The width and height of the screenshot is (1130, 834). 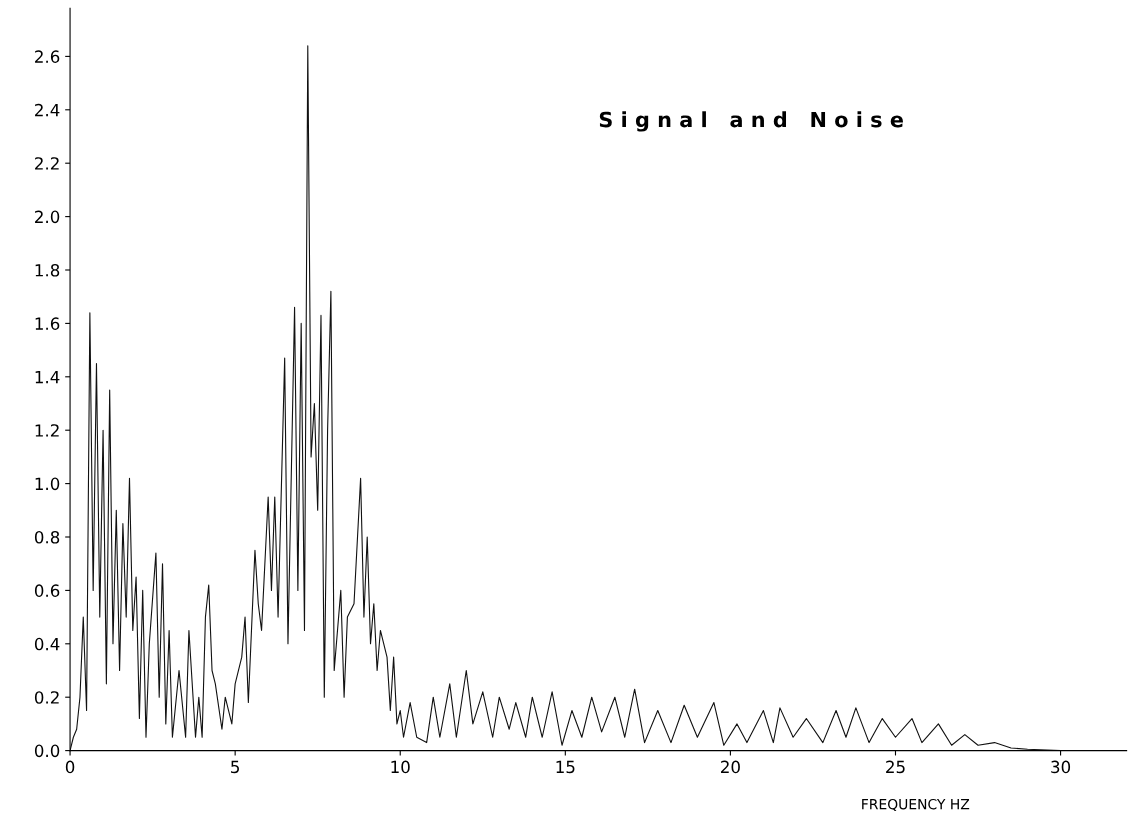 What do you see at coordinates (47, 484) in the screenshot?
I see `y-tick-label: 1.0` at bounding box center [47, 484].